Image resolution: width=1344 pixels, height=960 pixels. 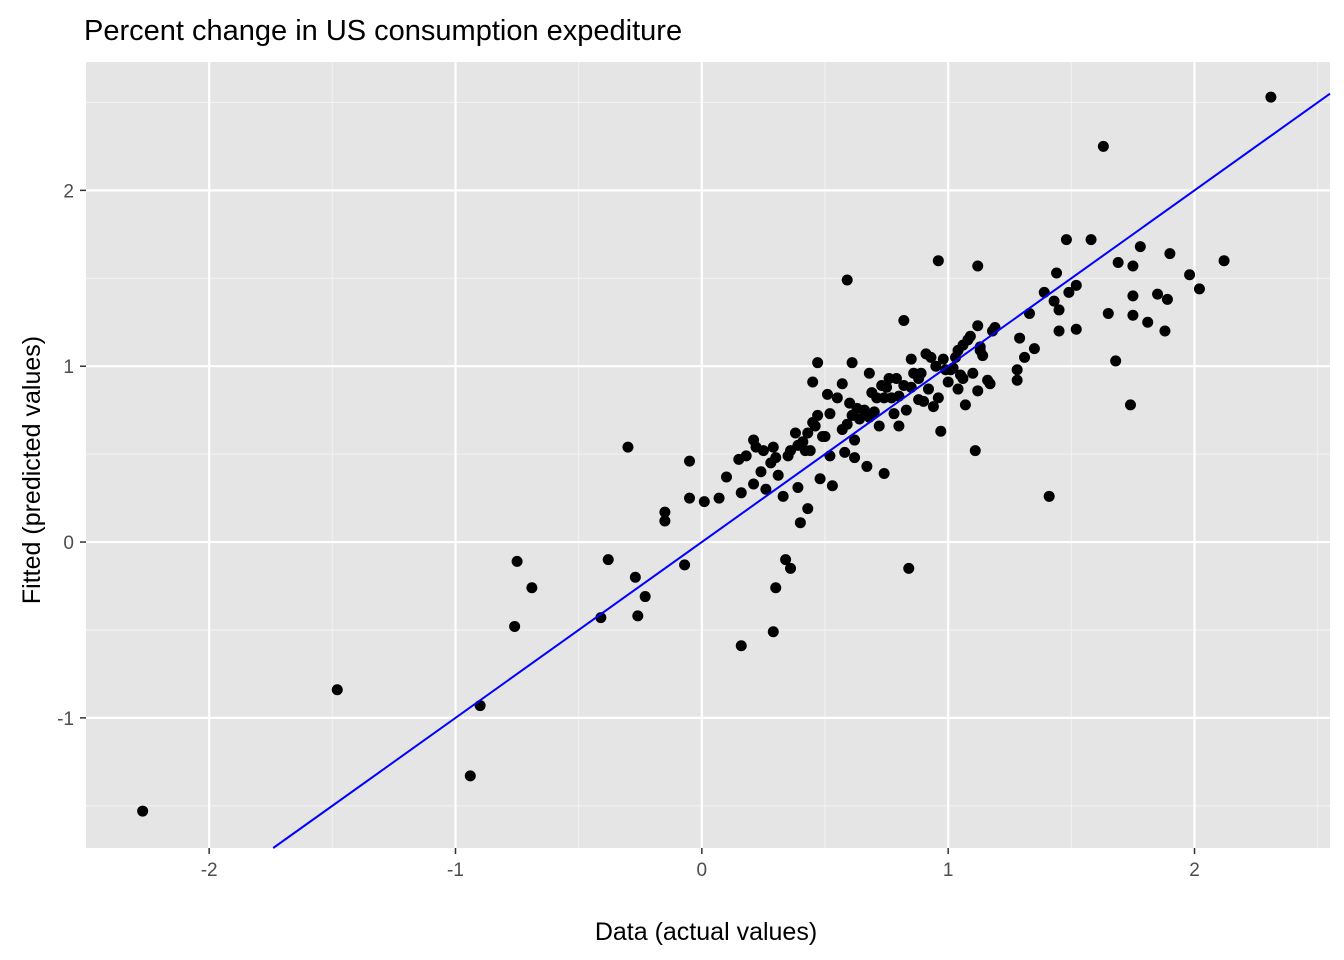 I want to click on x-axis: -2 -1 0 1 2, so click(x=700, y=864).